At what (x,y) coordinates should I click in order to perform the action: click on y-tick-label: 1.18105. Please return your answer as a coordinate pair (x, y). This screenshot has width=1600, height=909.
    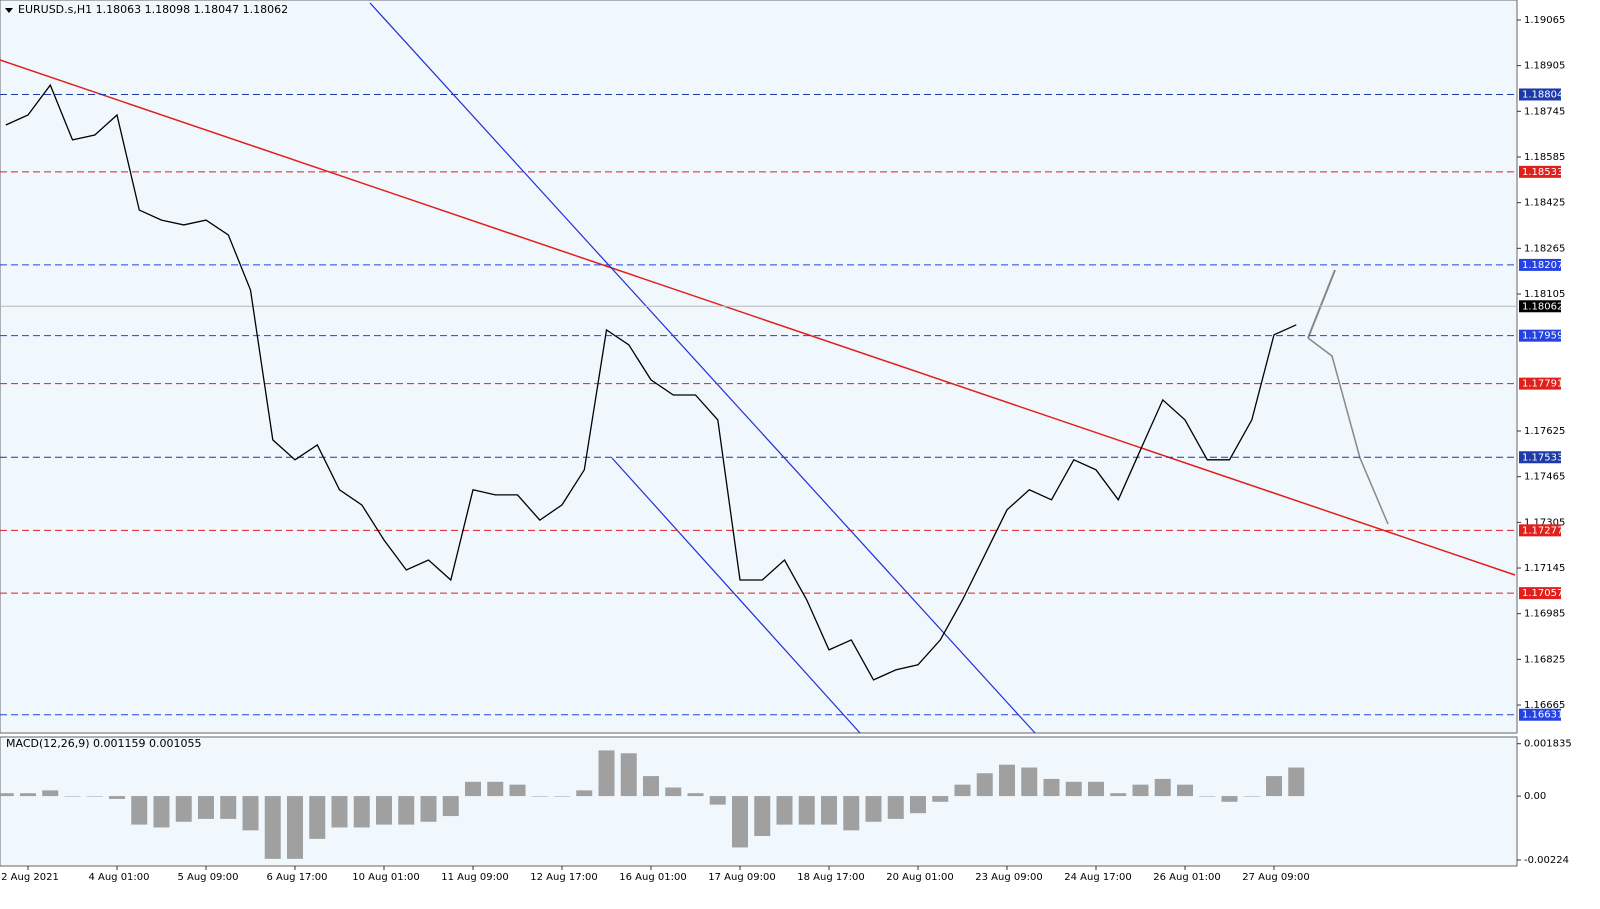
    Looking at the image, I should click on (1544, 294).